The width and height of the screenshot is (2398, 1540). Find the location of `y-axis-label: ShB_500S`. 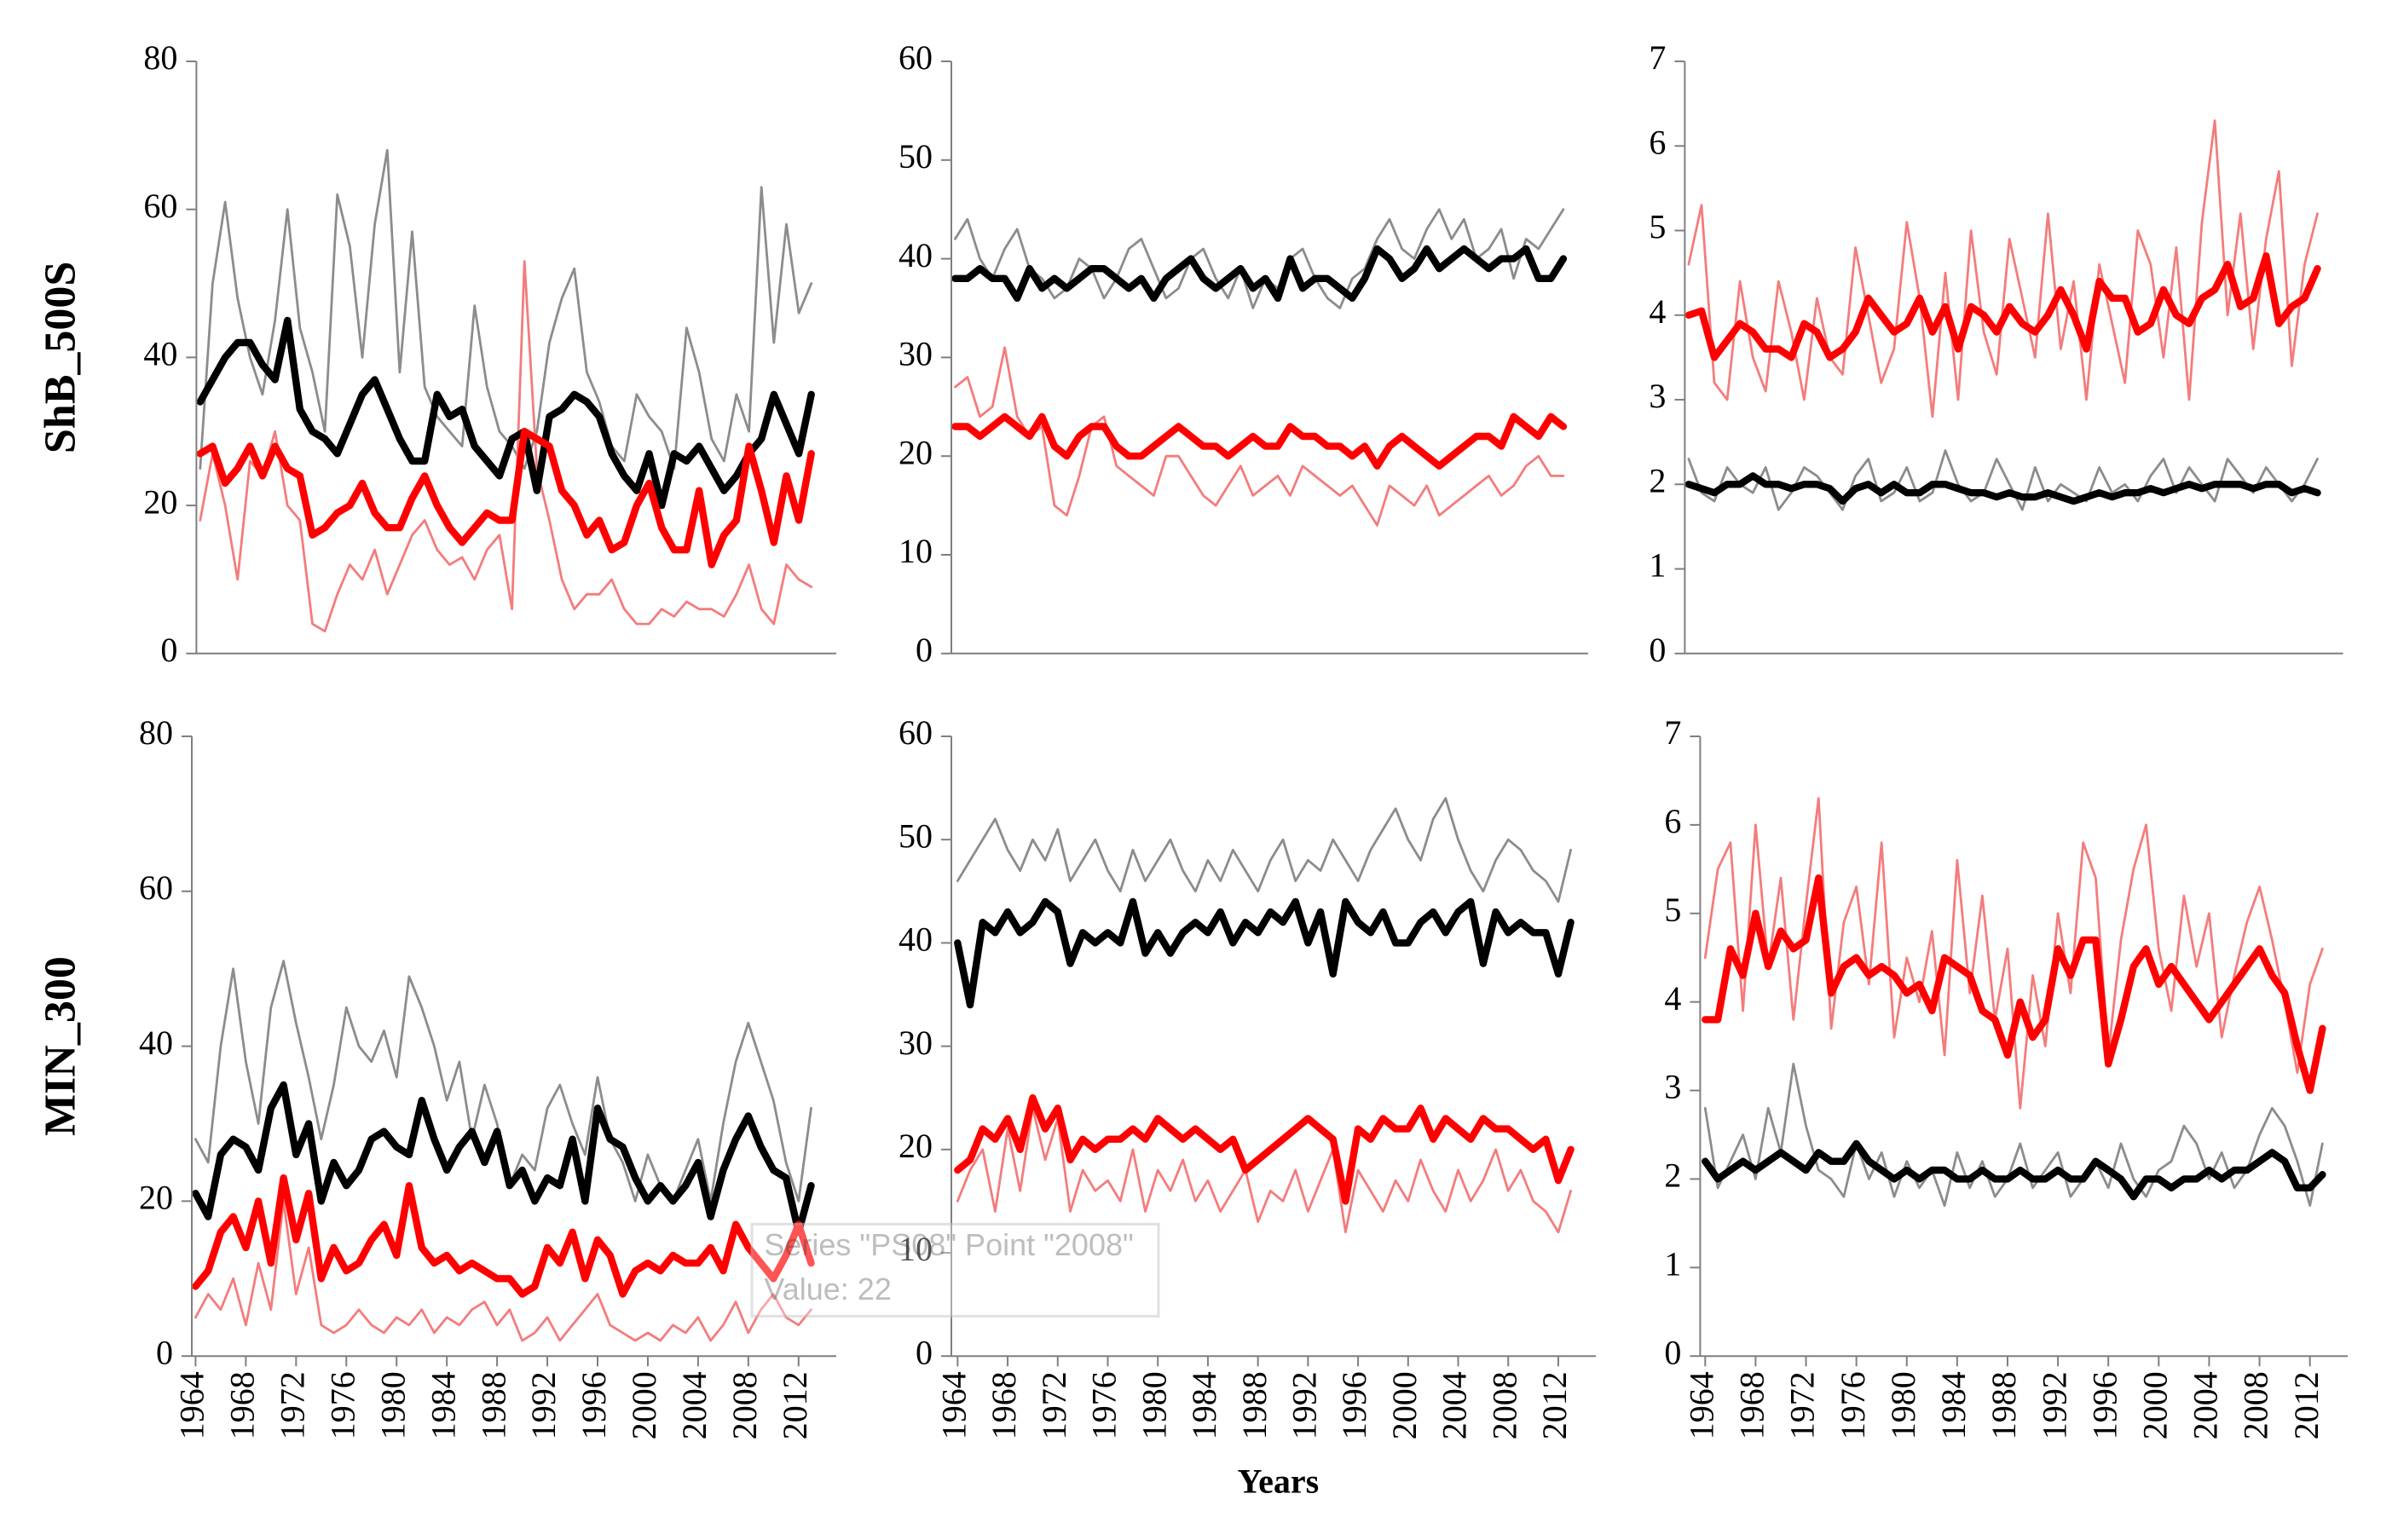

y-axis-label: ShB_500S is located at coordinates (61, 357).